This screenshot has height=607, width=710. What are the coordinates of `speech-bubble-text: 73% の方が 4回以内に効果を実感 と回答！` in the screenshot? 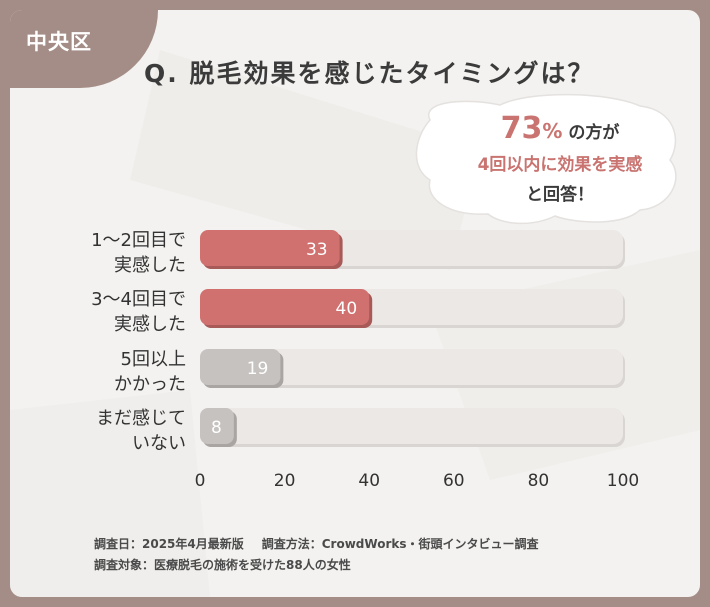 It's located at (560, 161).